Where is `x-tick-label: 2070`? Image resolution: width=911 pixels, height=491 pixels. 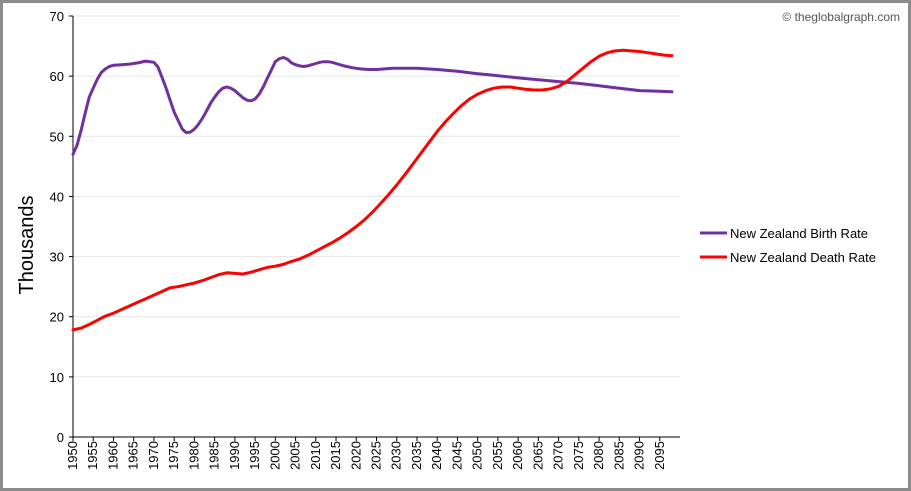
x-tick-label: 2070 is located at coordinates (558, 455).